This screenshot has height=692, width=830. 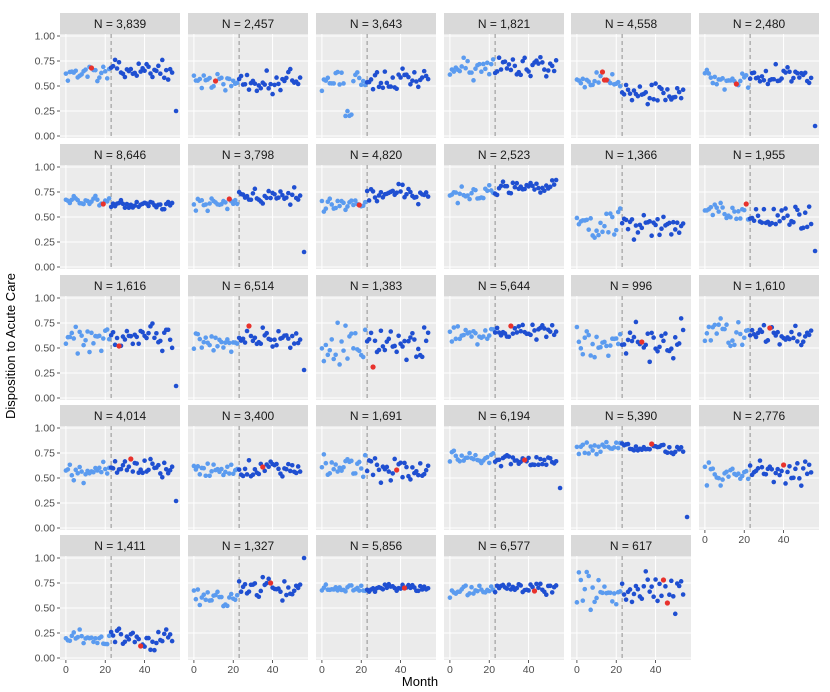 I want to click on y-tick-label: 0.50, so click(x=45, y=218).